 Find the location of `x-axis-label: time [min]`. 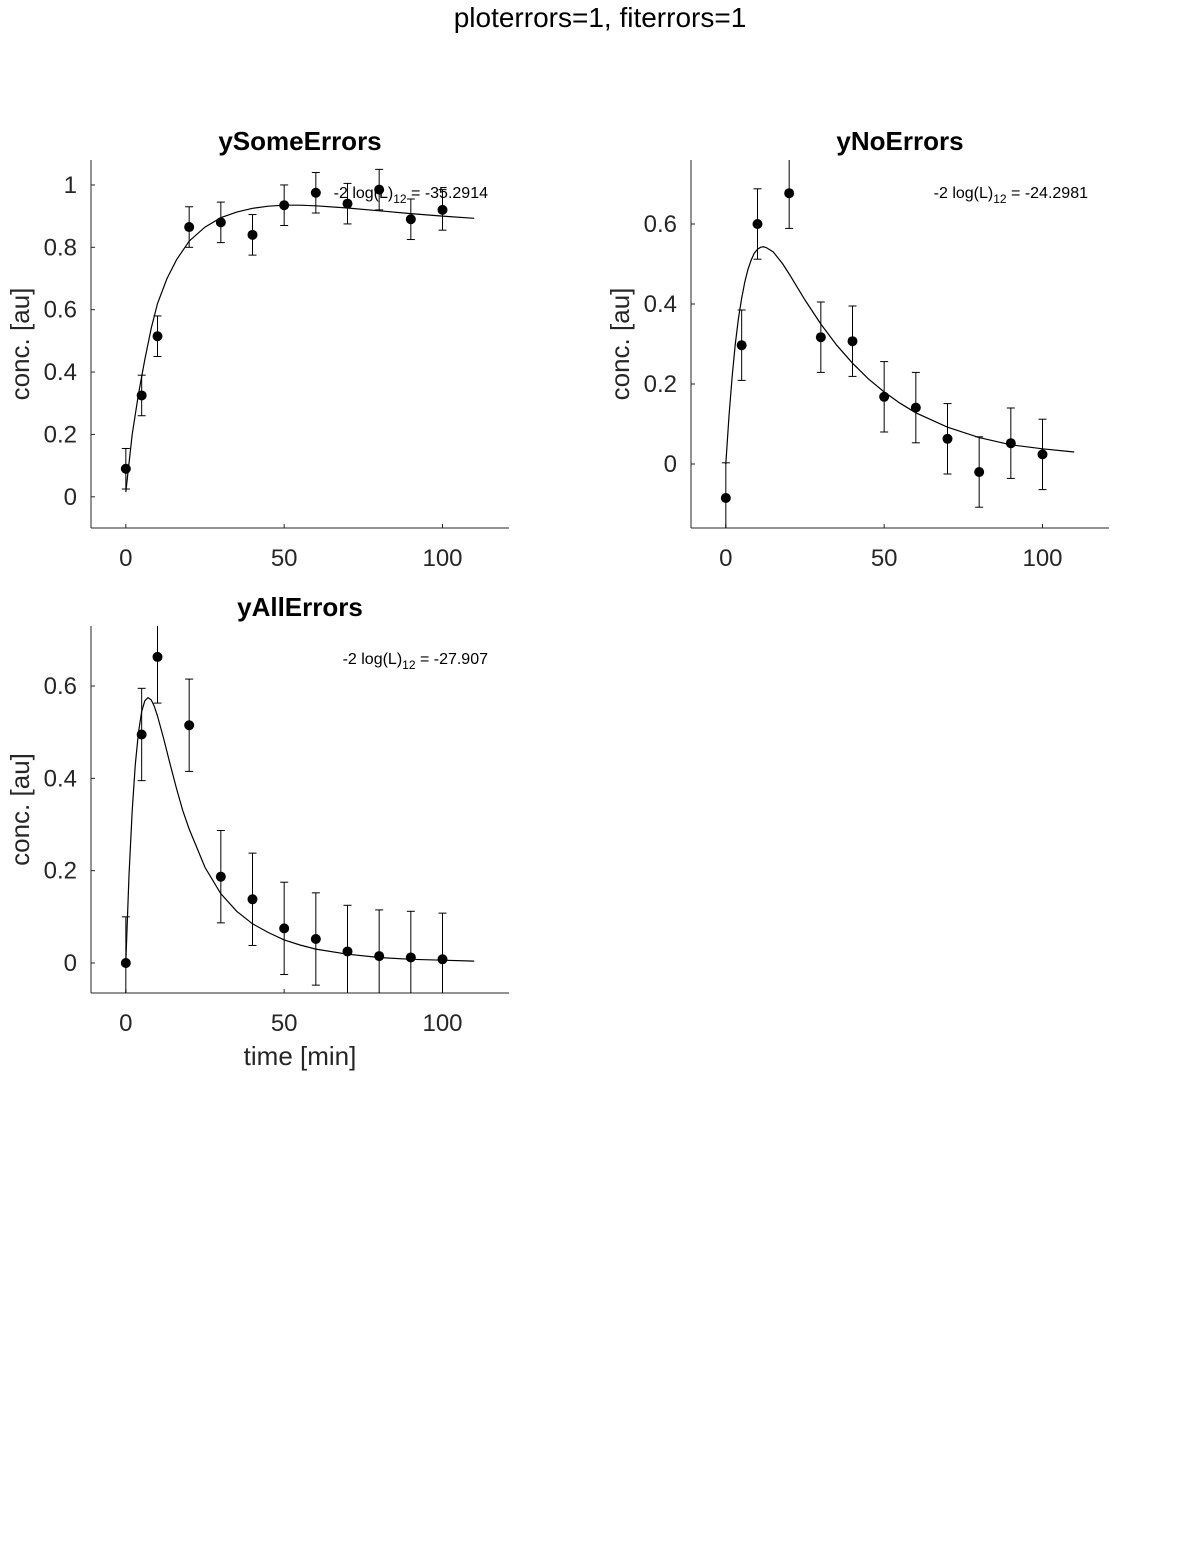

x-axis-label: time [min] is located at coordinates (300, 1056).